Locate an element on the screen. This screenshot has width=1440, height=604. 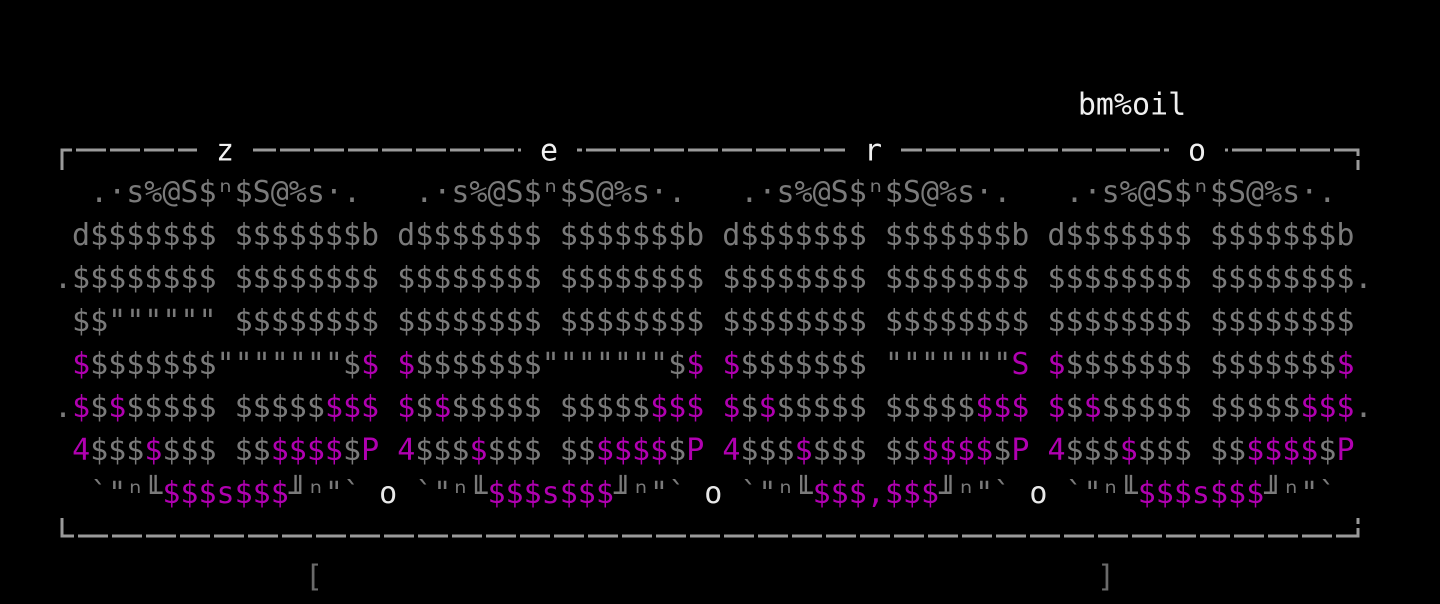
art-segment: $$$$$$$ $$$$$$$ is located at coordinates (1201, 364).